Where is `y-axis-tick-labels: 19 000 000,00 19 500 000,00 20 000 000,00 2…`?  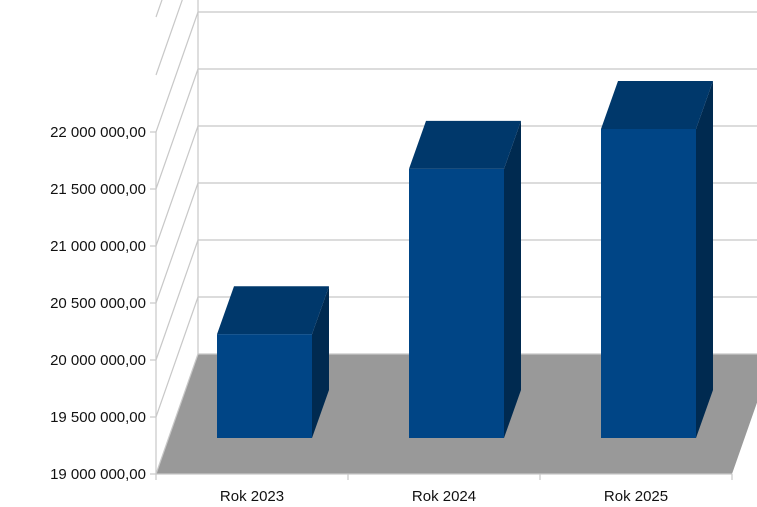 y-axis-tick-labels: 19 000 000,00 19 500 000,00 20 000 000,00 2… is located at coordinates (98, 303).